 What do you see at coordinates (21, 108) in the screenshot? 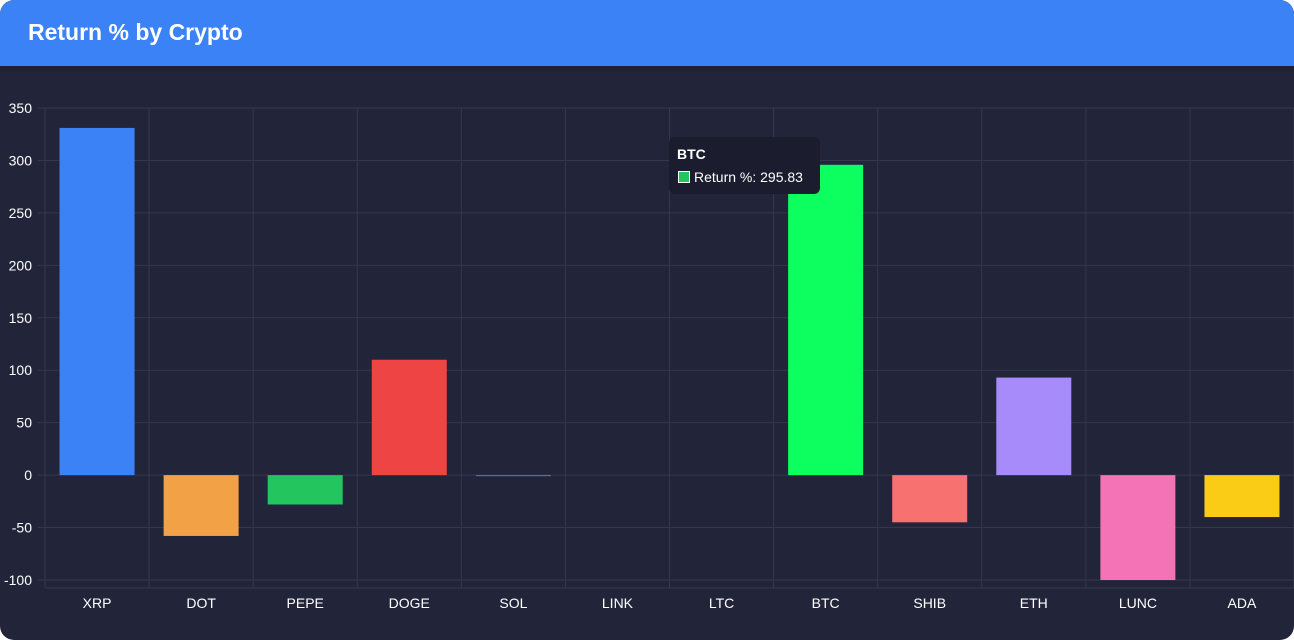
I see `y-tick-label: 350` at bounding box center [21, 108].